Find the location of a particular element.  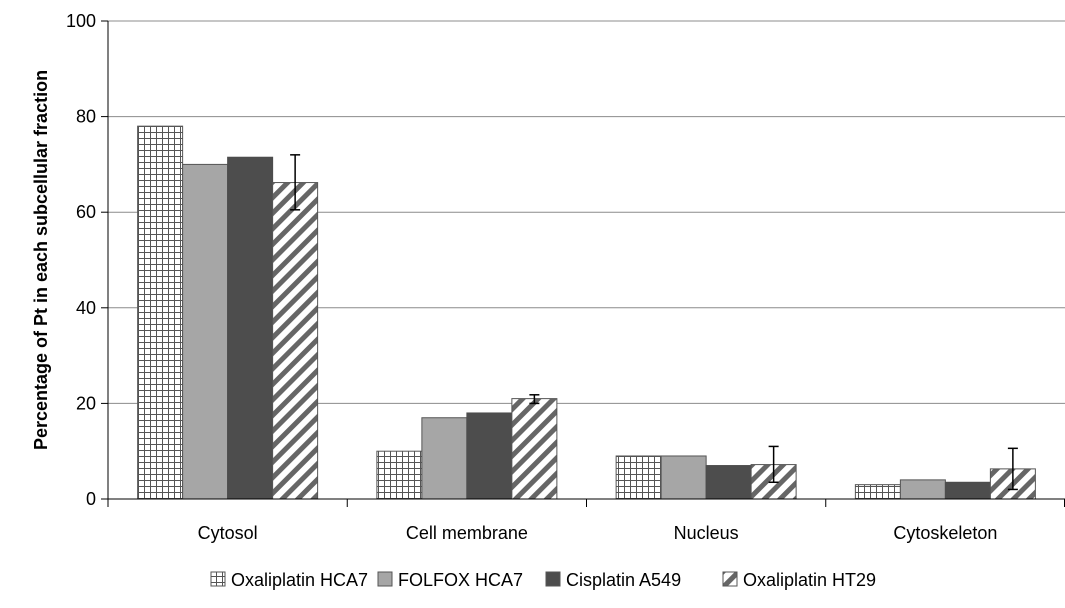

y-tick-label: 80 is located at coordinates (86, 117).